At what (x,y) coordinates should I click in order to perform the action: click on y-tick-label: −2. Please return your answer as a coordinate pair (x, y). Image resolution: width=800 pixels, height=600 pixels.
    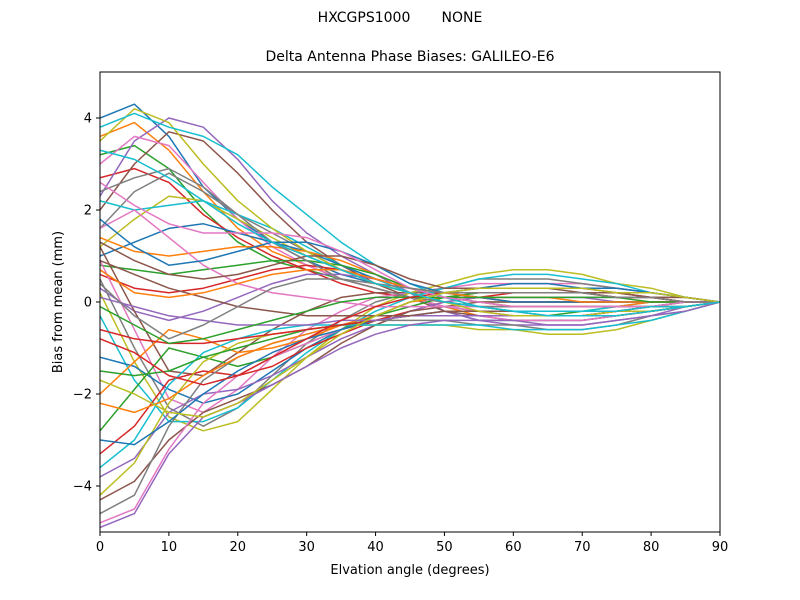
    Looking at the image, I should click on (82, 395).